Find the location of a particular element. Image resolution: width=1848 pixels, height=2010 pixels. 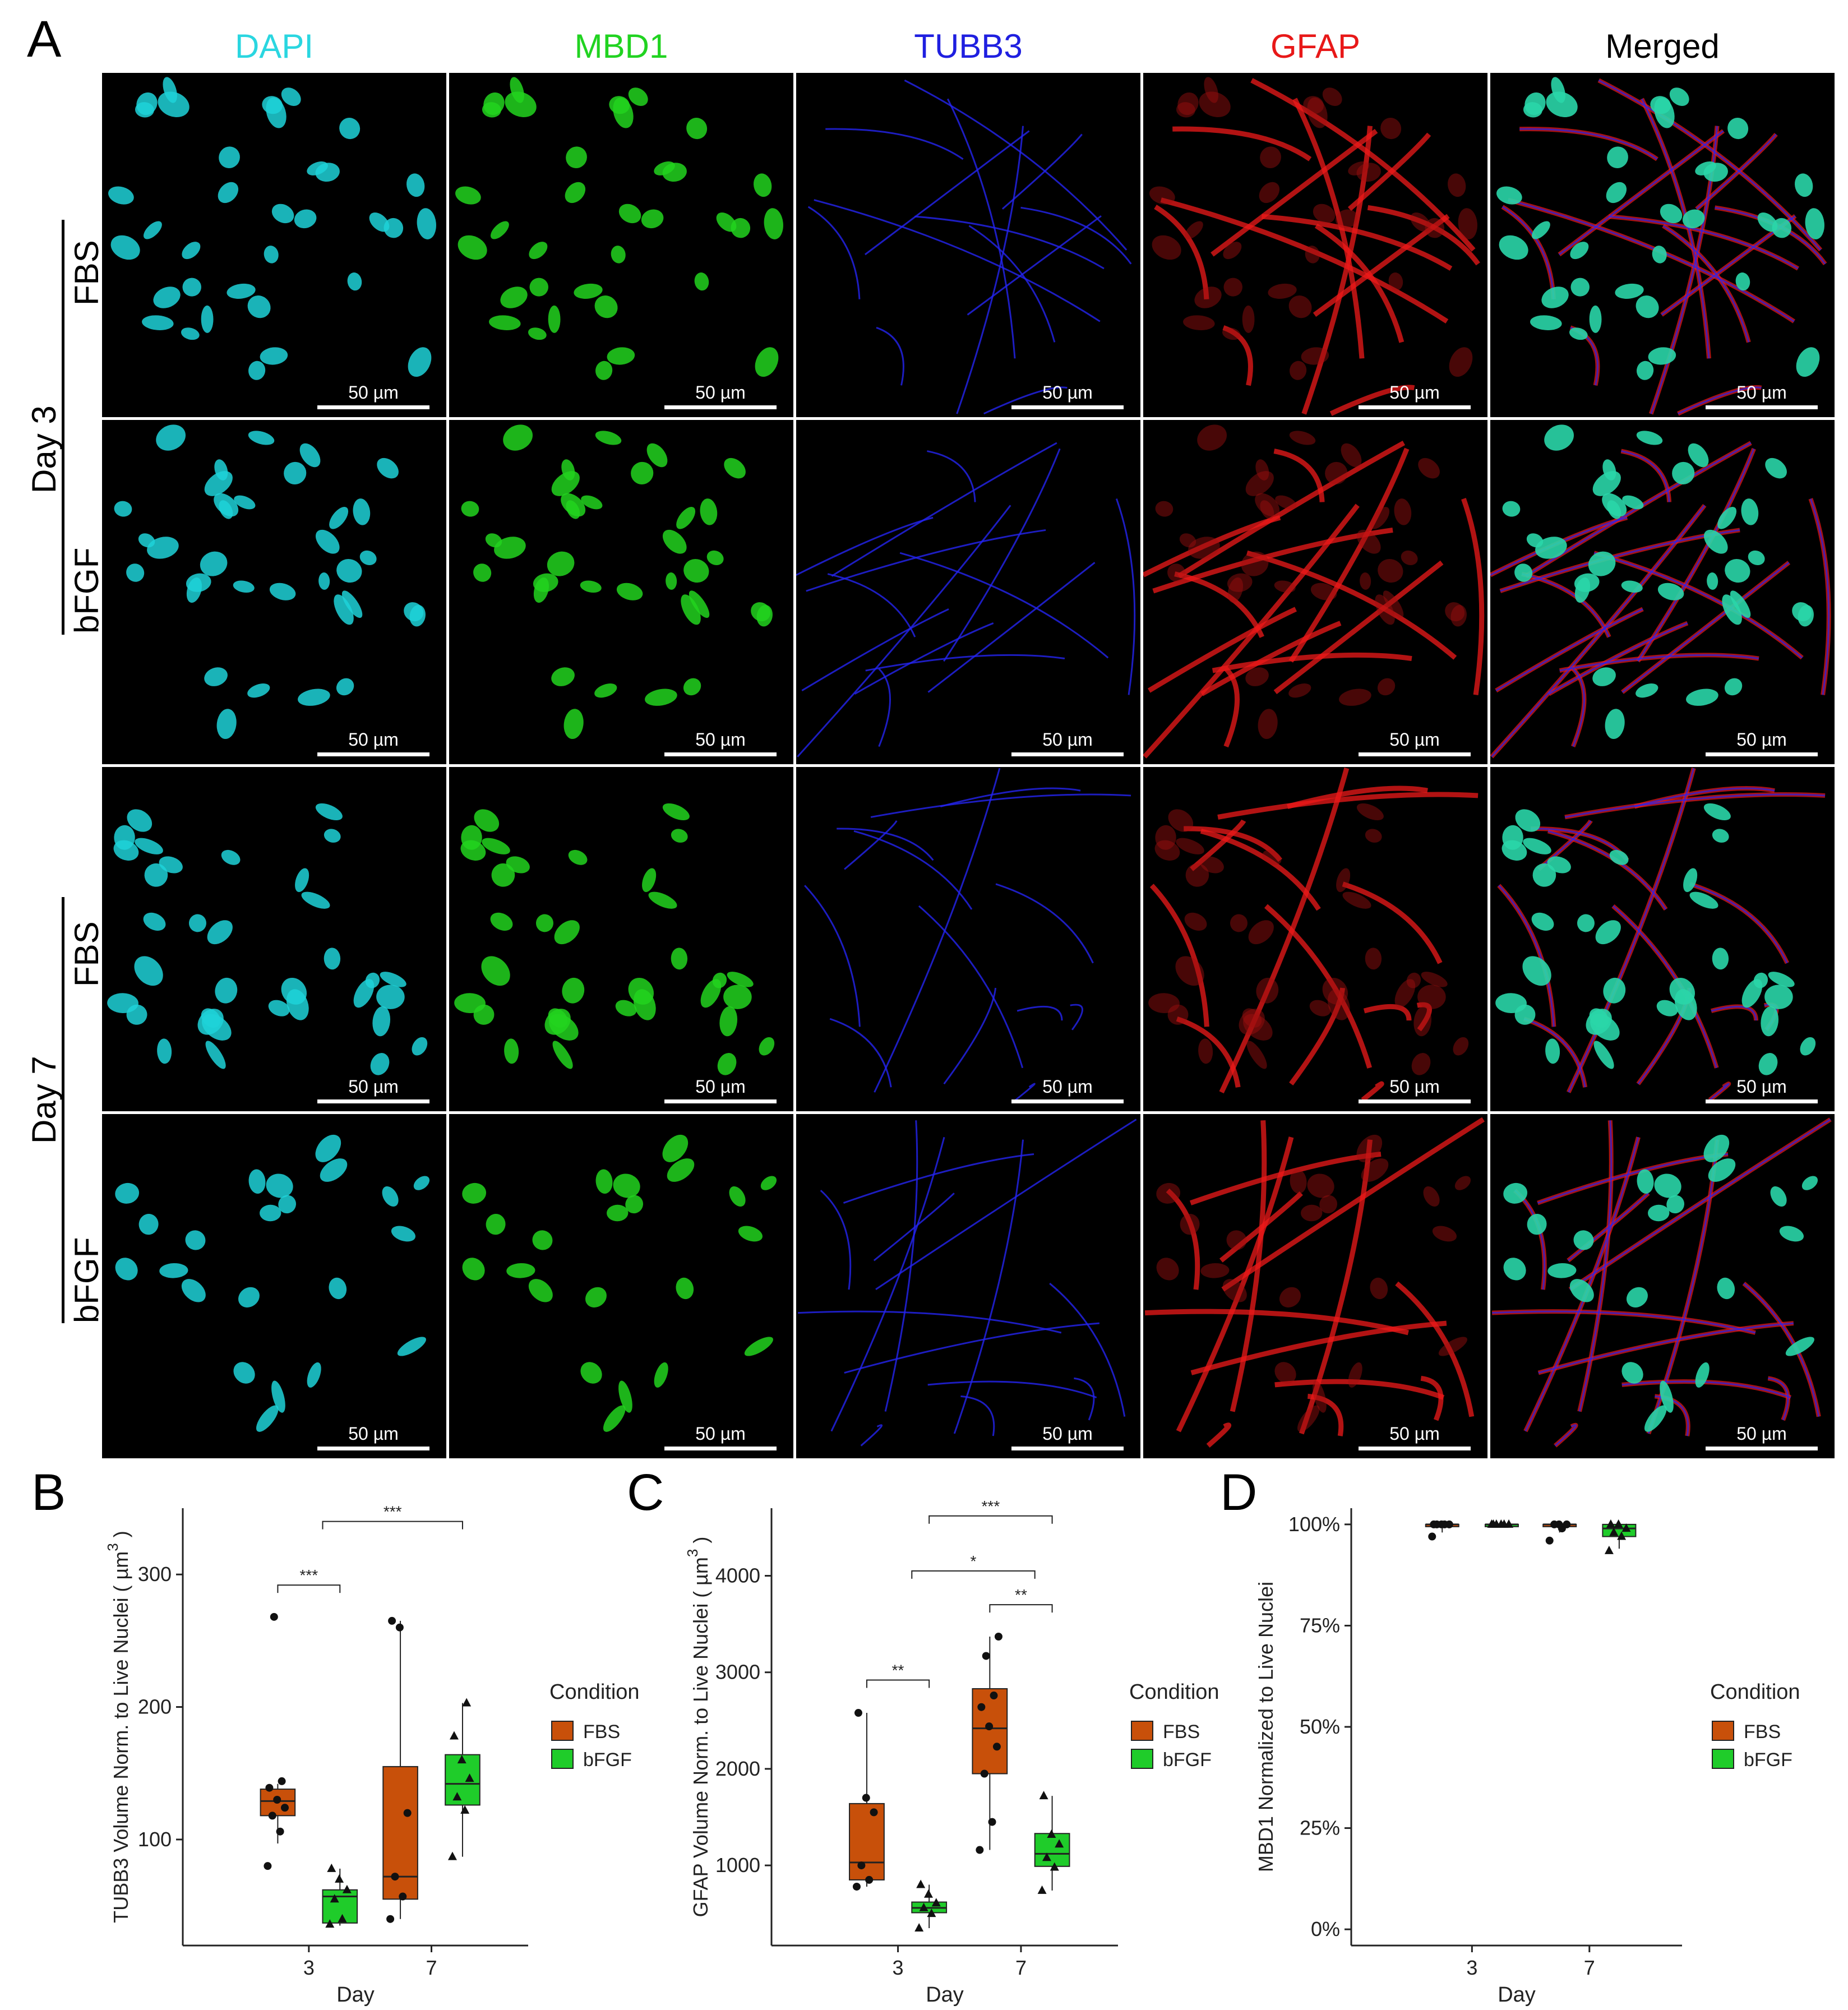

chart-d-ytick-label: 25% is located at coordinates (1320, 1828).